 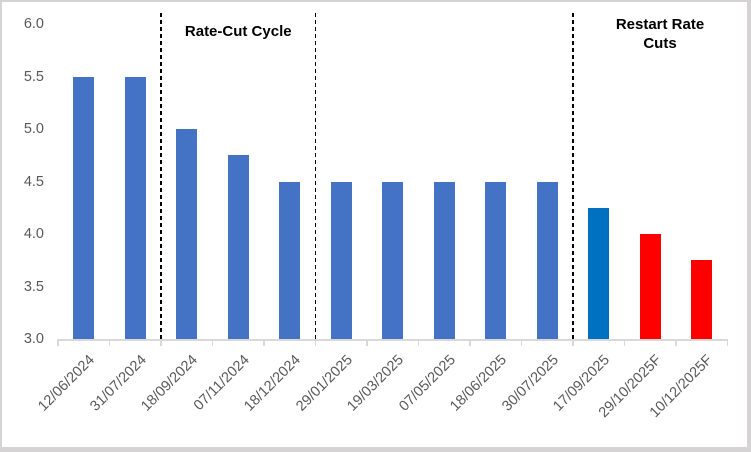 I want to click on annotation-rate-cut-cycle: Rate-Cut Cycle, so click(x=238, y=31).